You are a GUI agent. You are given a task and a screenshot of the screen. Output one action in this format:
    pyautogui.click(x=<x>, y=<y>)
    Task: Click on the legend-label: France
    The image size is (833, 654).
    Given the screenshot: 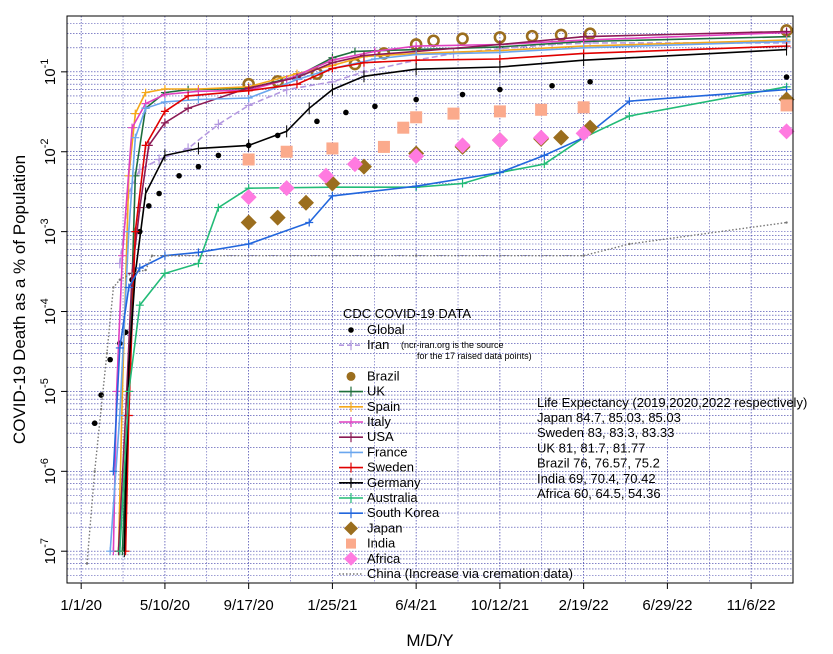 What is the action you would take?
    pyautogui.click(x=387, y=451)
    